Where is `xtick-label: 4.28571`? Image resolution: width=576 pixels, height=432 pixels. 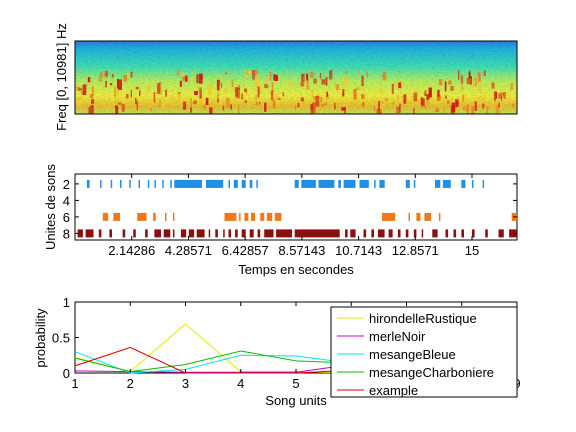 xtick-label: 4.28571 is located at coordinates (188, 250).